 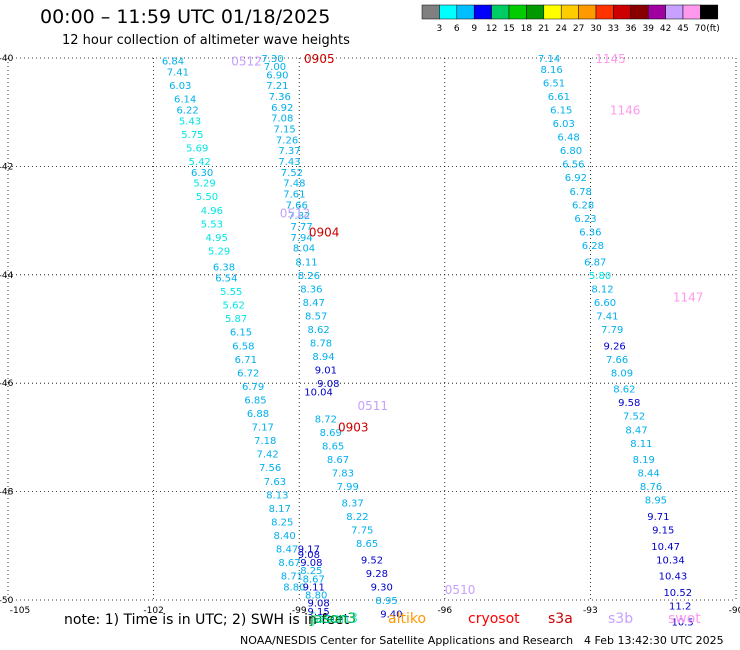 I want to click on wave-height-label: 6.72, so click(x=248, y=373).